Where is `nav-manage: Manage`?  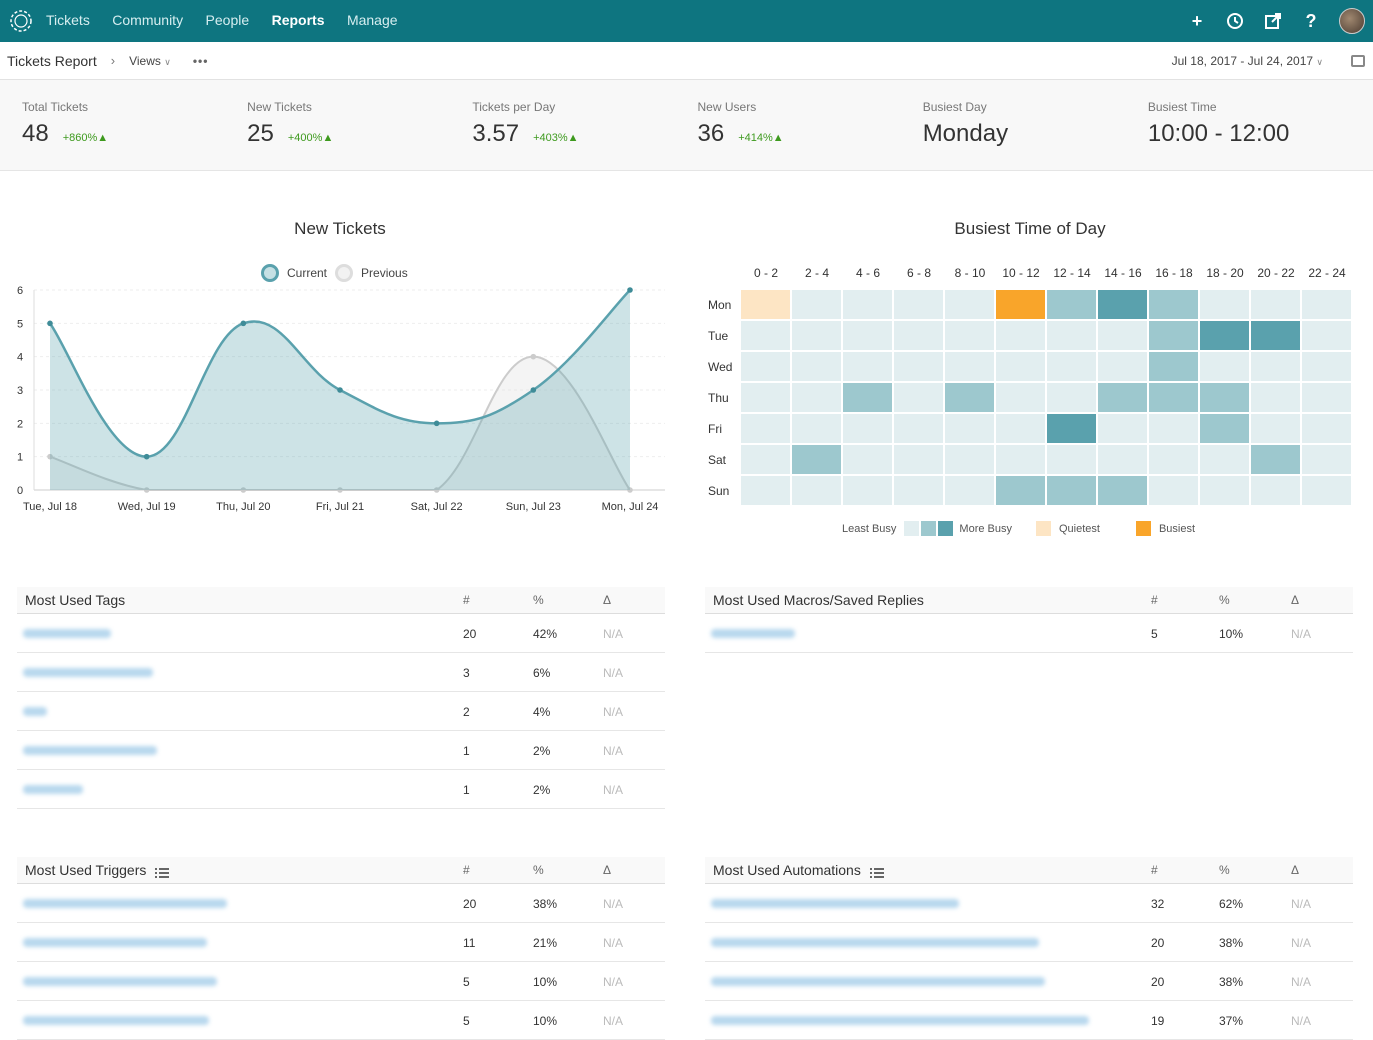
nav-manage: Manage is located at coordinates (372, 20).